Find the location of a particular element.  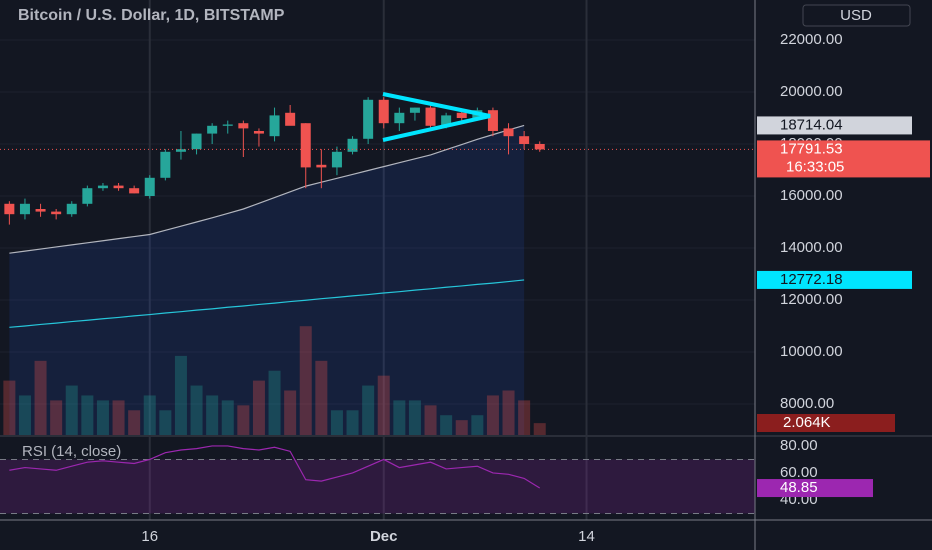

x-tick-label: Dec is located at coordinates (384, 536).